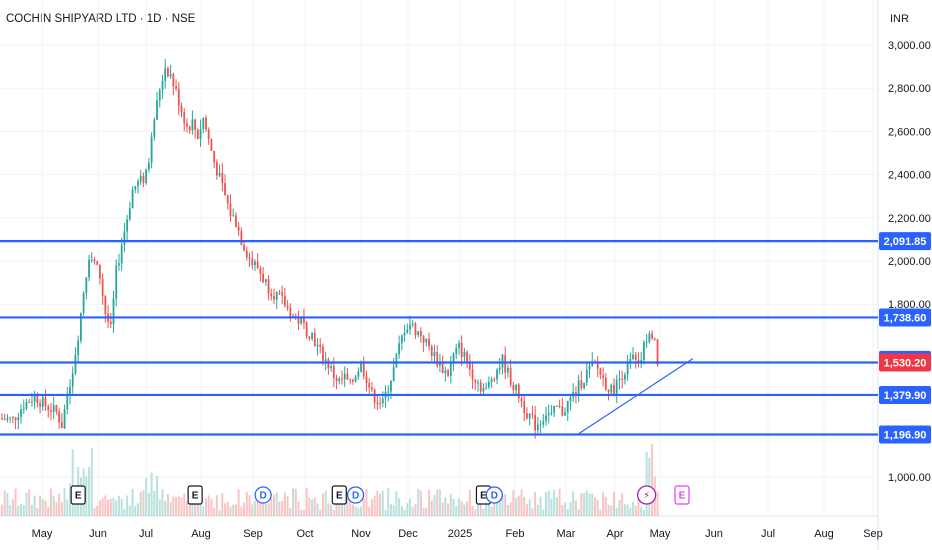 This screenshot has height=550, width=932. What do you see at coordinates (515, 534) in the screenshot?
I see `x-tick-label: Feb` at bounding box center [515, 534].